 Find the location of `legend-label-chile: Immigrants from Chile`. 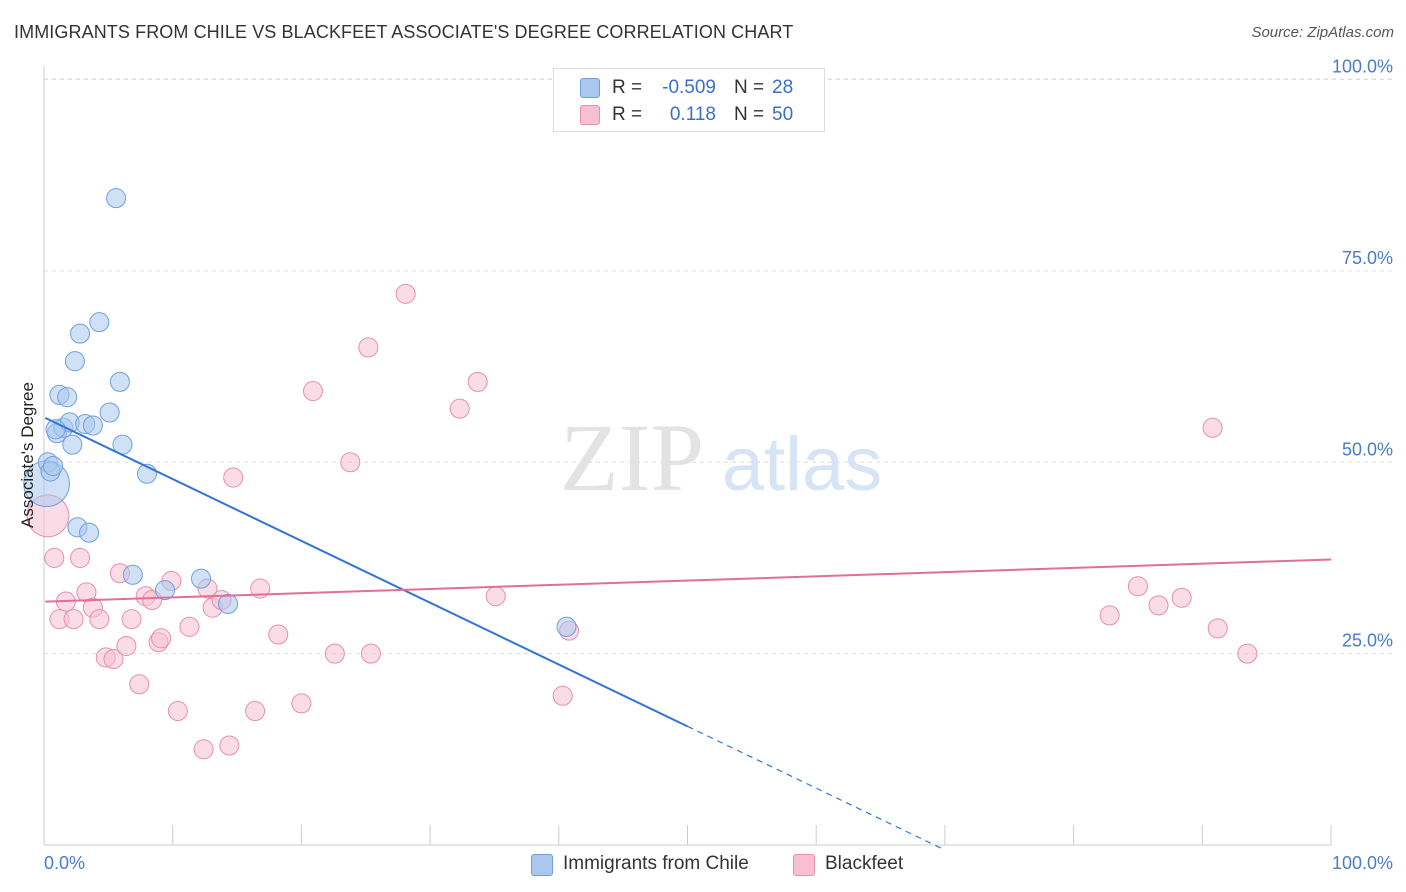

legend-label-chile: Immigrants from Chile is located at coordinates (656, 863).